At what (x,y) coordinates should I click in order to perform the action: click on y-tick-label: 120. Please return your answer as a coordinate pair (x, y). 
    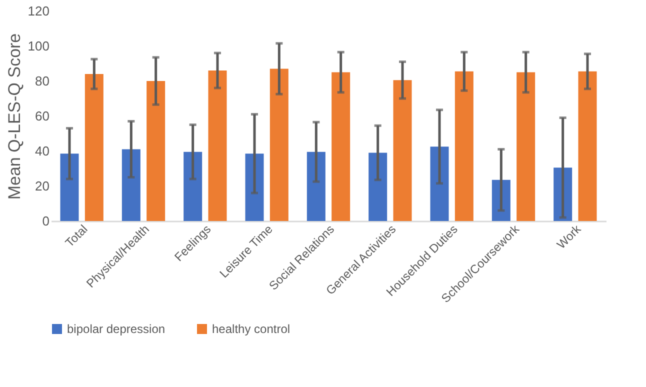
    Looking at the image, I should click on (39, 11).